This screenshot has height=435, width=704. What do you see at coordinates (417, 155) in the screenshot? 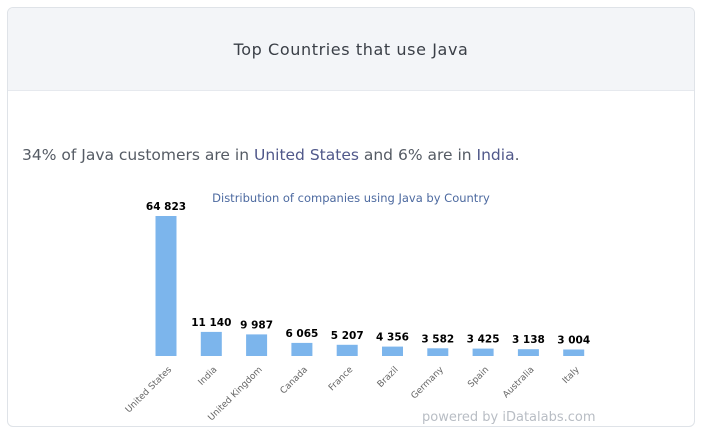
I see `summary-part-2: and 6% are in` at bounding box center [417, 155].